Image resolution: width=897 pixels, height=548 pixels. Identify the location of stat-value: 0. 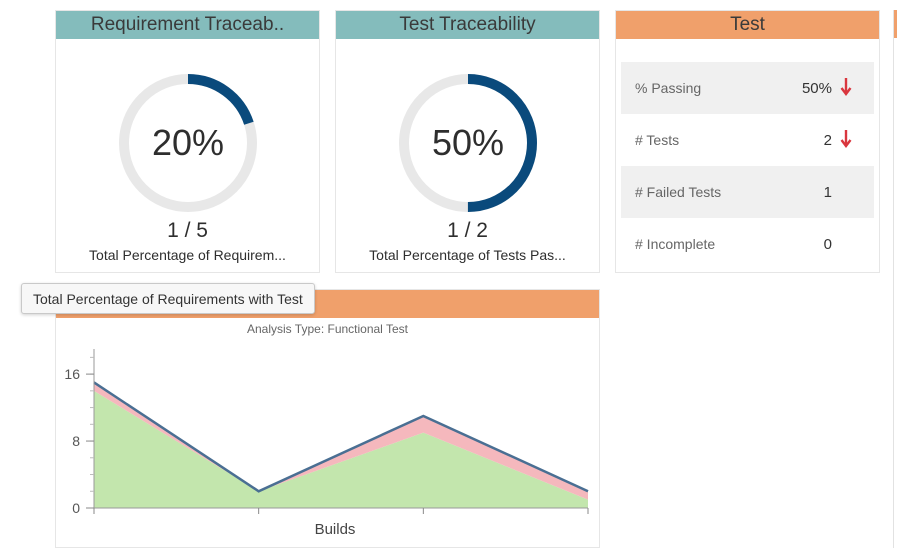
(827, 244).